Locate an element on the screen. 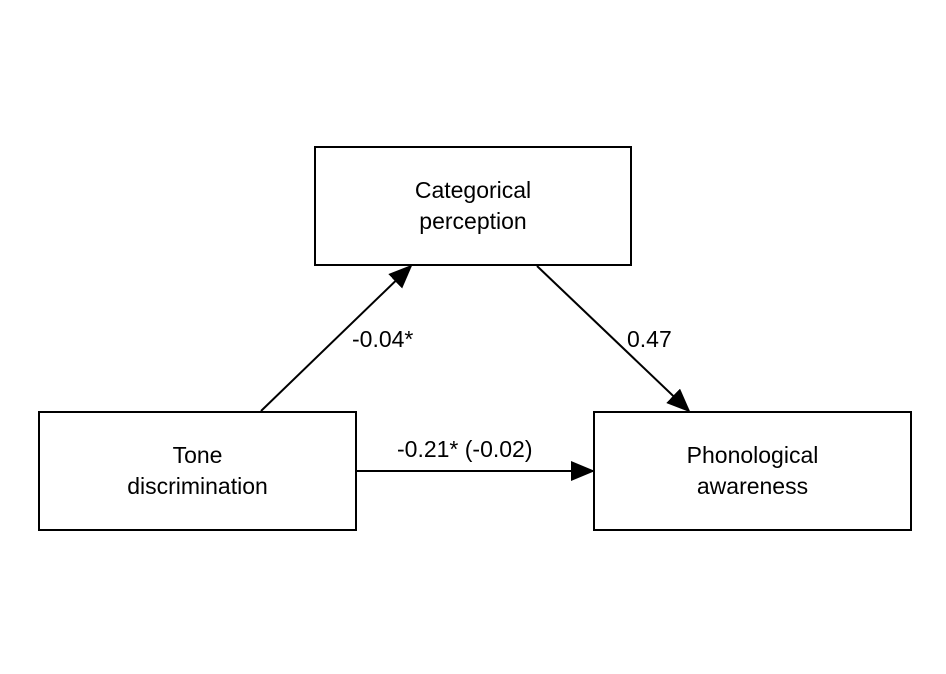  node-phonological-awareness: Phonological awareness is located at coordinates (752, 471).